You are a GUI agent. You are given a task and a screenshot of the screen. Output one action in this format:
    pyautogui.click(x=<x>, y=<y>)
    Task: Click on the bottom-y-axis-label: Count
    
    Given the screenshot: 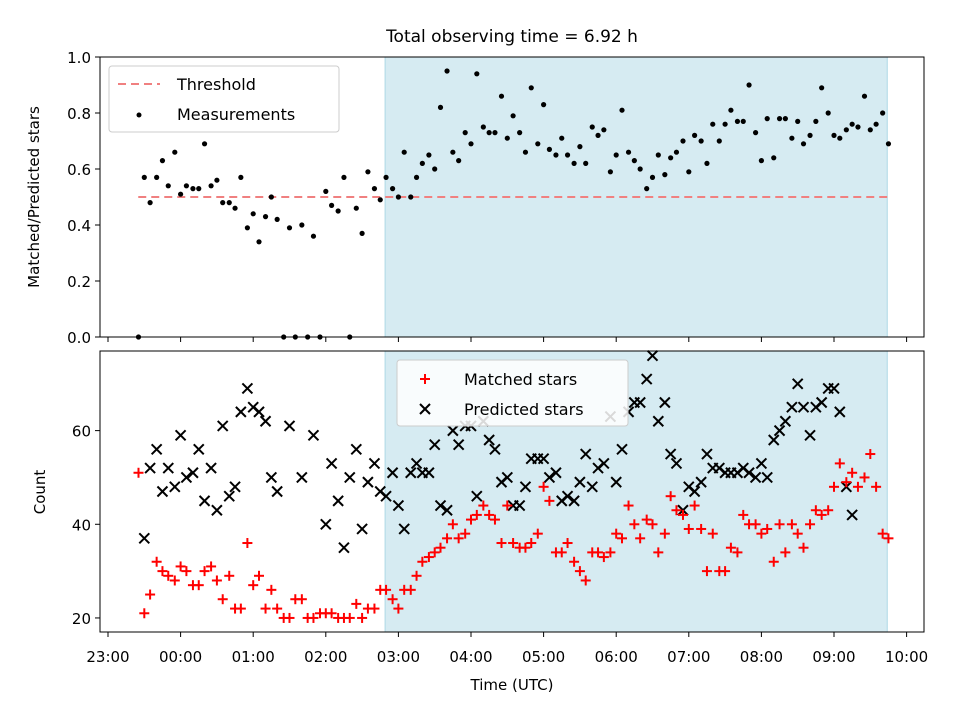 What is the action you would take?
    pyautogui.click(x=40, y=492)
    